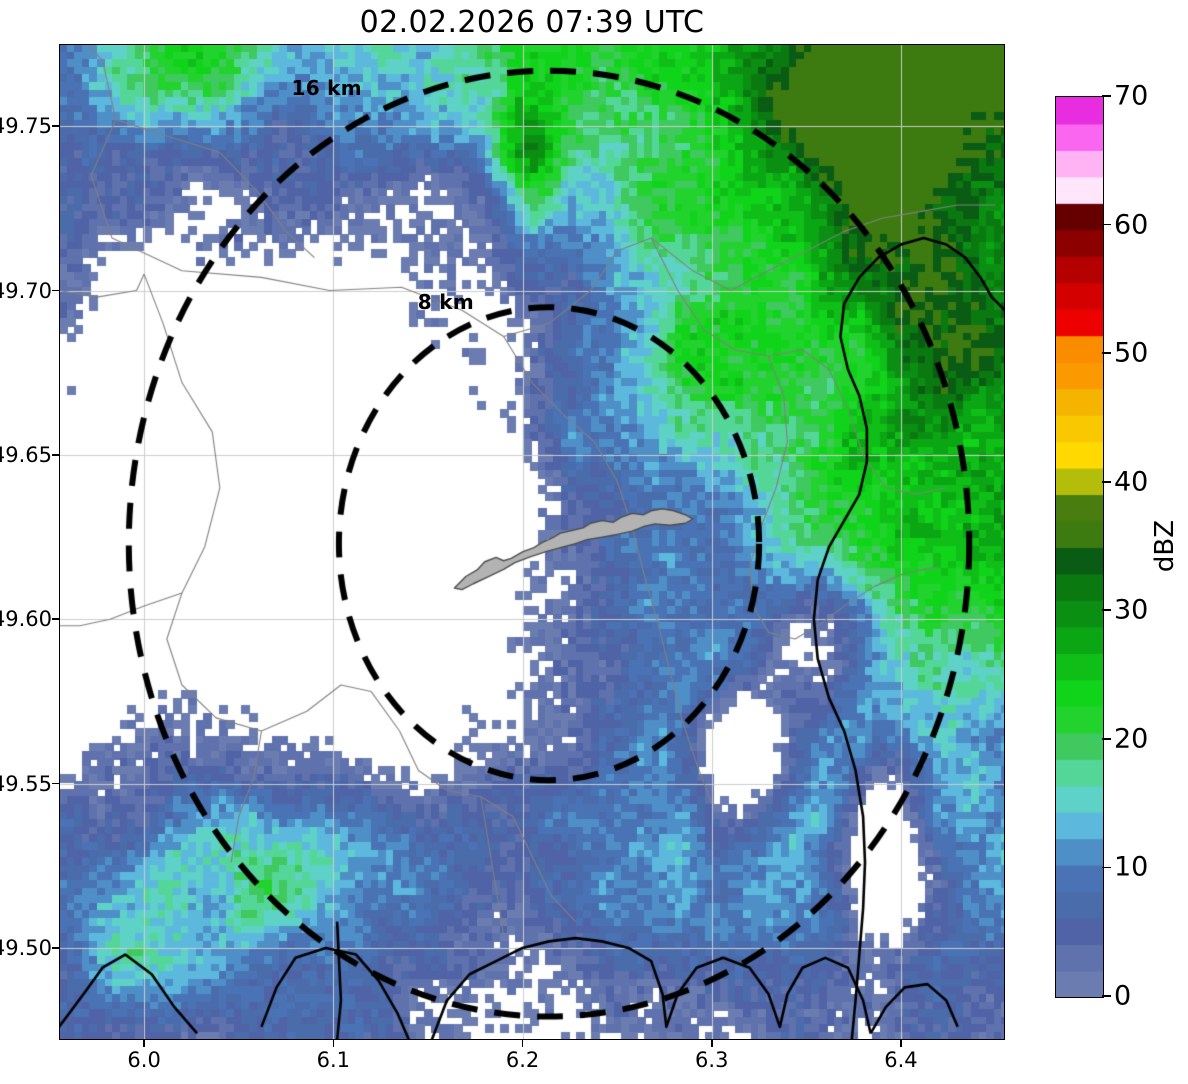 The image size is (1188, 1084). I want to click on colorbar-tick-label: 70, so click(1131, 96).